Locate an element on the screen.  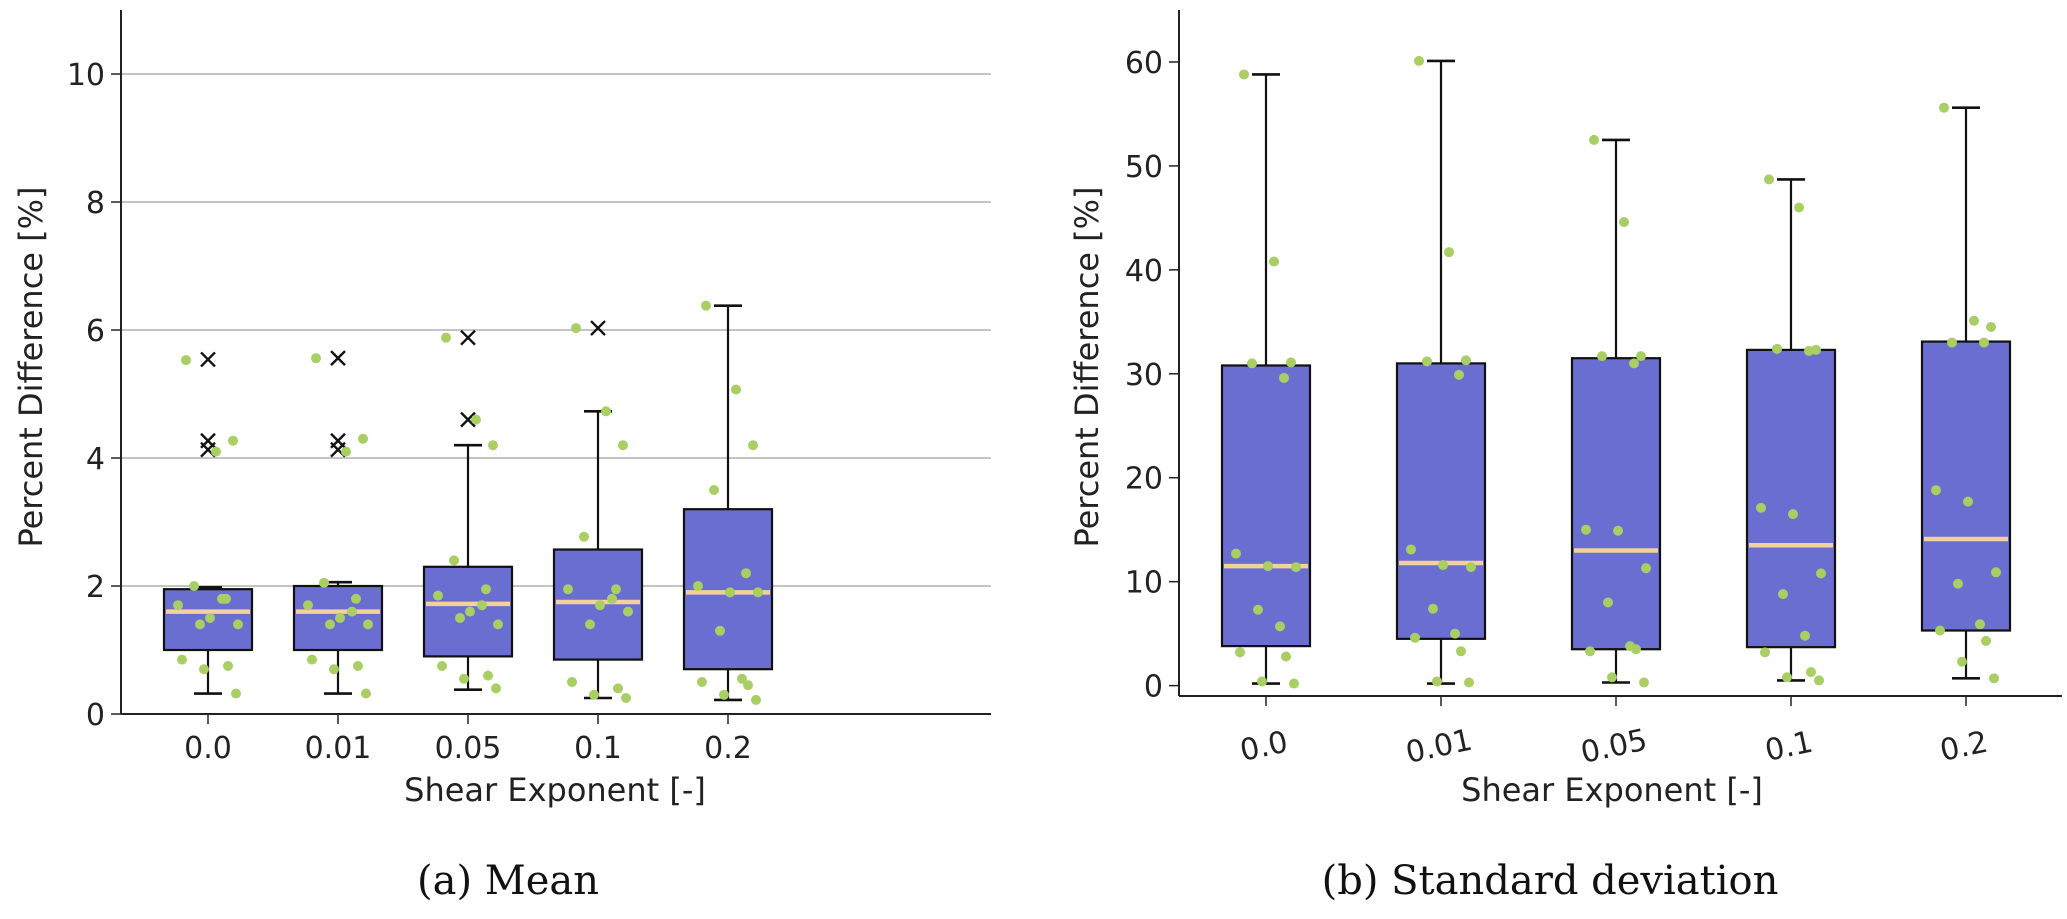
y-tick-label: 8 is located at coordinates (95, 203).